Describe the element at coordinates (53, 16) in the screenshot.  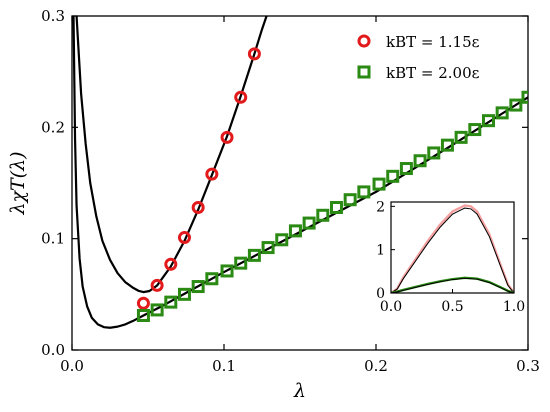
I see `y-tick-label: 0.3` at that location.